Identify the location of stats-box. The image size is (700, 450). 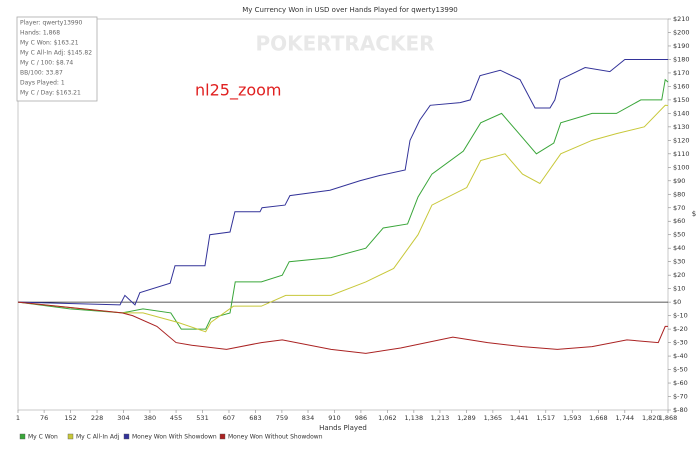
(57, 59).